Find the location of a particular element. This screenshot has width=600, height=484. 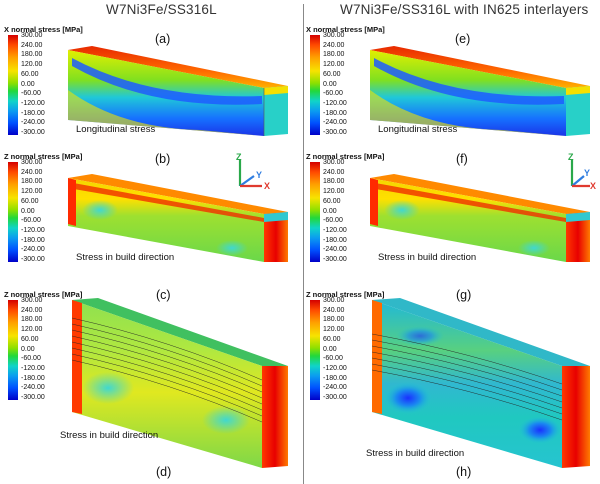

axis-y-label-left: Y is located at coordinates (259, 175).